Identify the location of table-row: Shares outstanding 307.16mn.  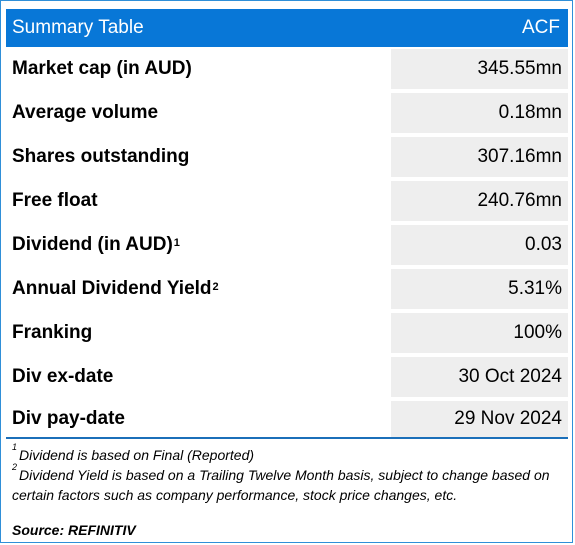
(287, 157).